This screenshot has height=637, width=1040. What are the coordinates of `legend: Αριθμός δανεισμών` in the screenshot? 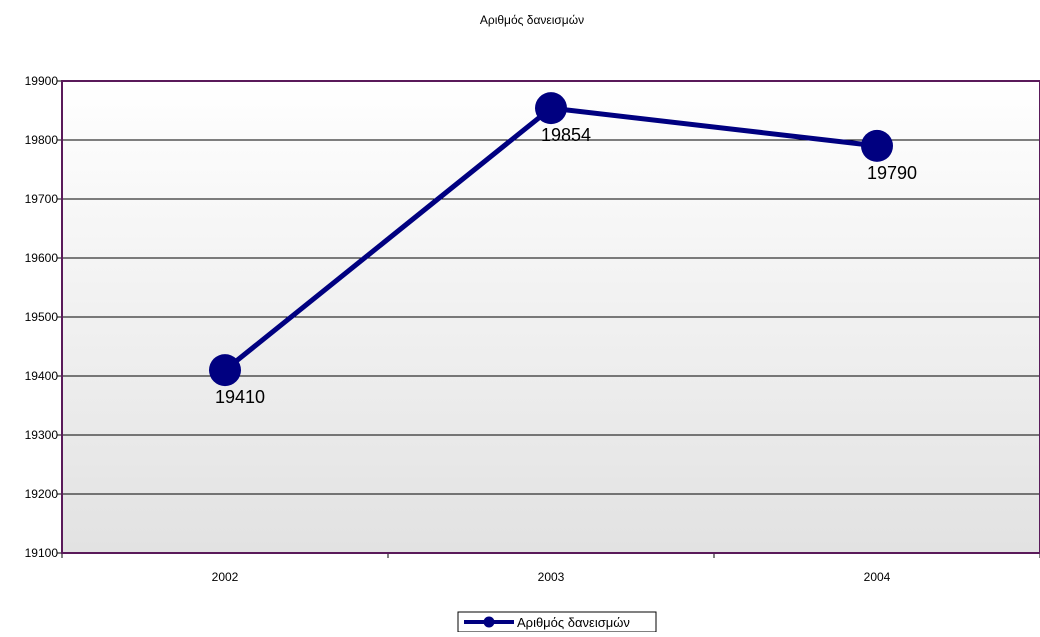 It's located at (557, 622).